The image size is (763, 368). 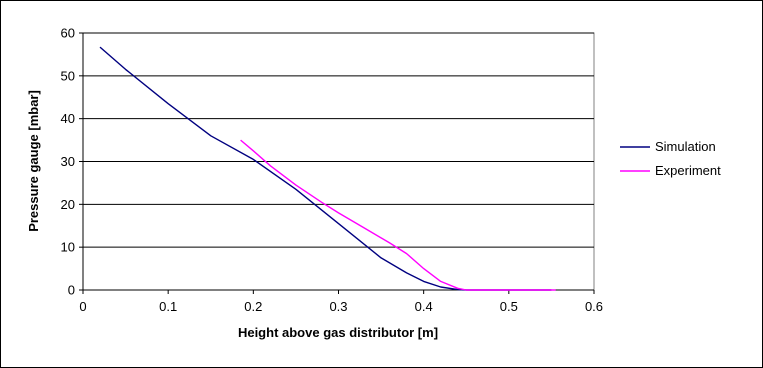 What do you see at coordinates (68, 204) in the screenshot?
I see `y-tick-label: 20` at bounding box center [68, 204].